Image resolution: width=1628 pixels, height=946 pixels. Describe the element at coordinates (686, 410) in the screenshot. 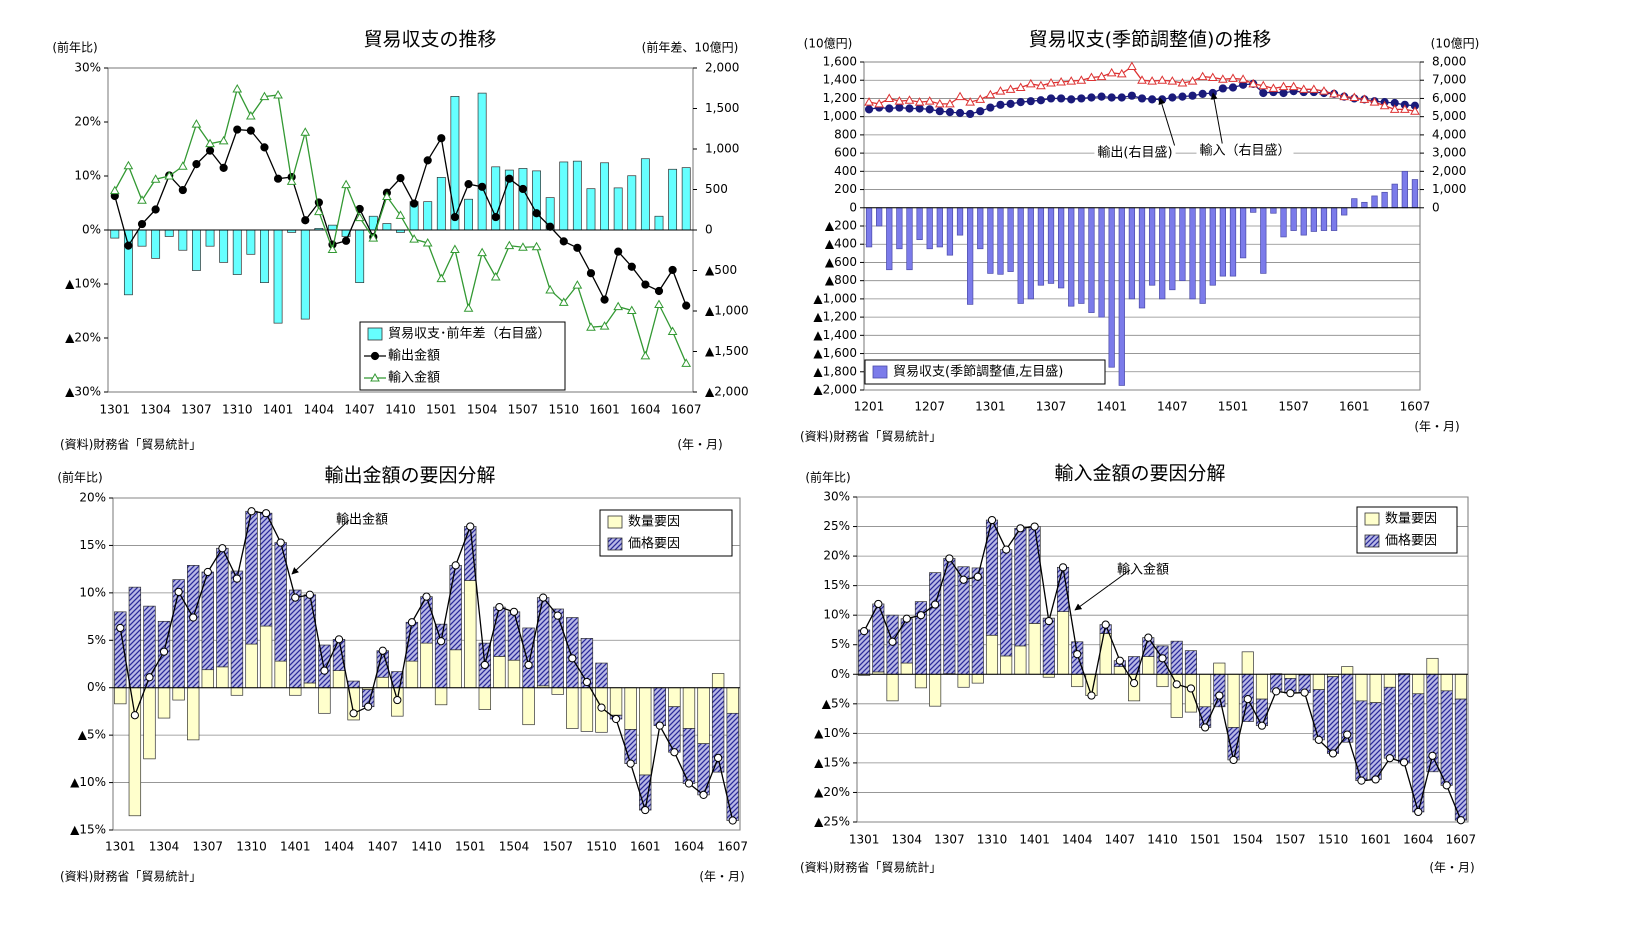

I see `x-tick-label: 1607` at that location.